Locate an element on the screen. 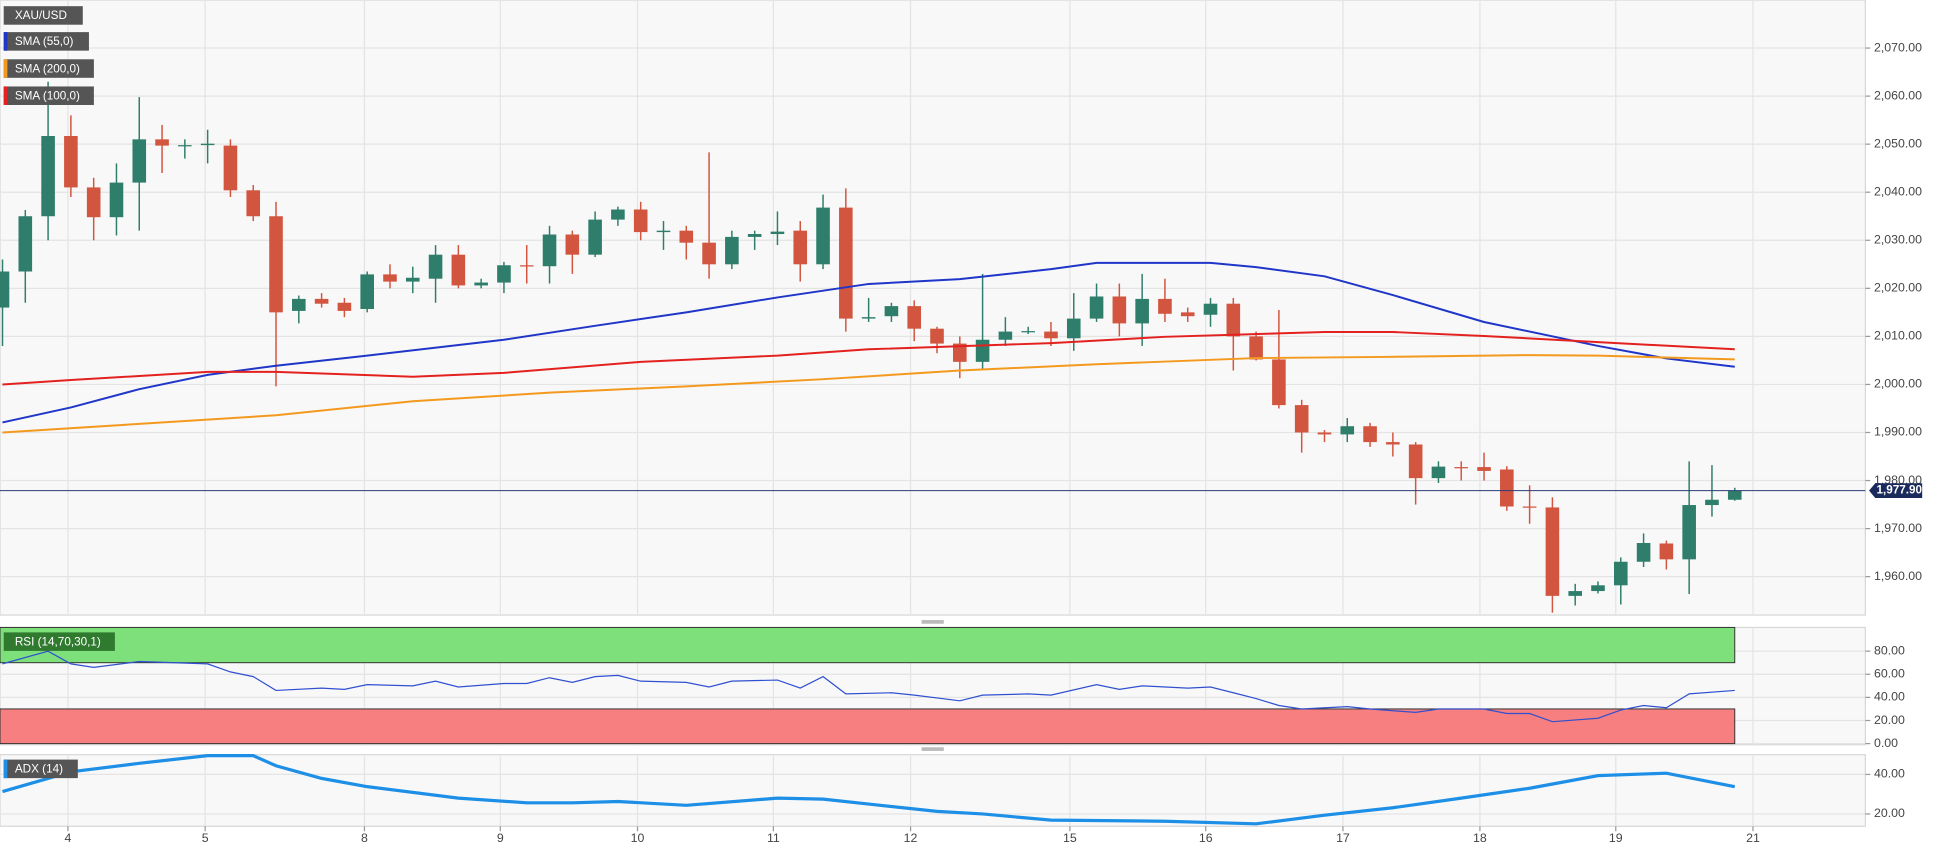 Image resolution: width=1937 pixels, height=851 pixels. x-tick-label: 19 is located at coordinates (1616, 838).